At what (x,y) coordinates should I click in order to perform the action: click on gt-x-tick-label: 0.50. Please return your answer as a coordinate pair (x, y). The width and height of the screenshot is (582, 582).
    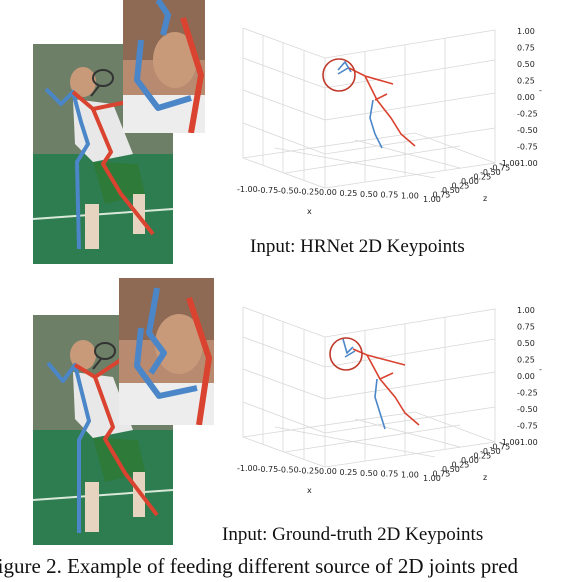
    Looking at the image, I should click on (369, 473).